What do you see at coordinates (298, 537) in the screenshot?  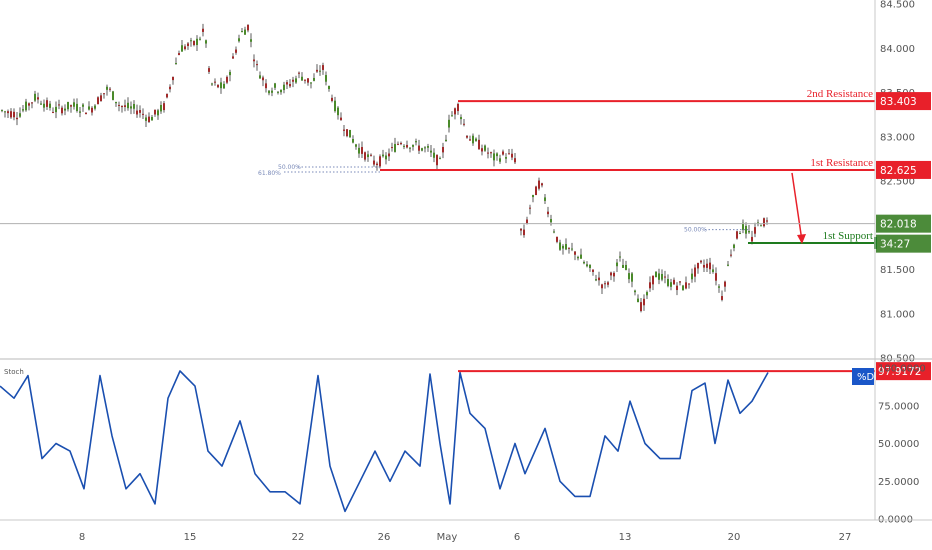 I see `time-tick-label: 22` at bounding box center [298, 537].